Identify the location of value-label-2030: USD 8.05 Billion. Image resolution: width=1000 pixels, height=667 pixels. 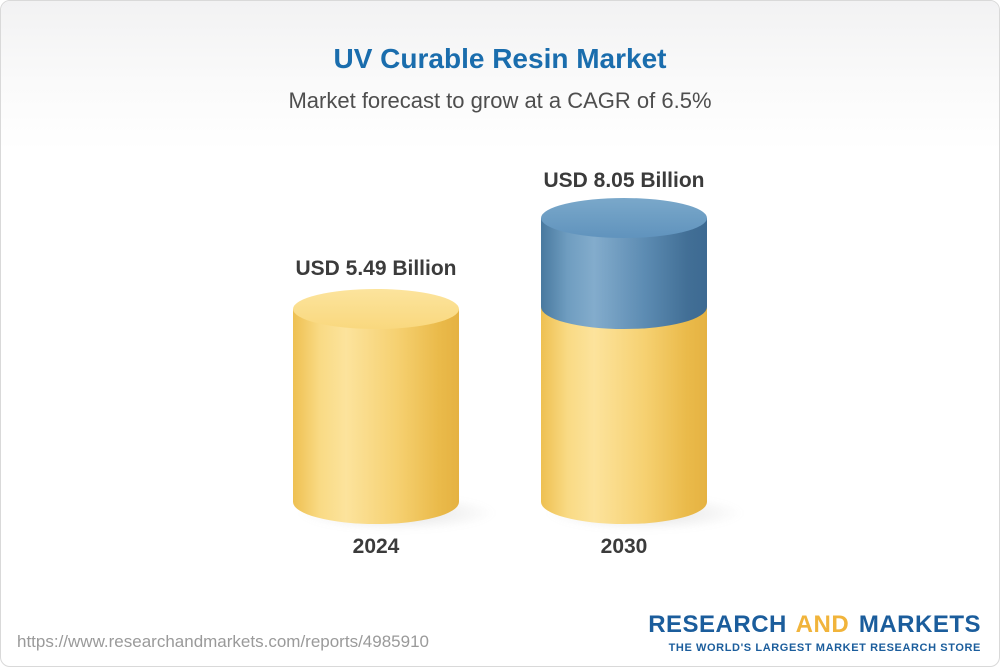
(624, 180).